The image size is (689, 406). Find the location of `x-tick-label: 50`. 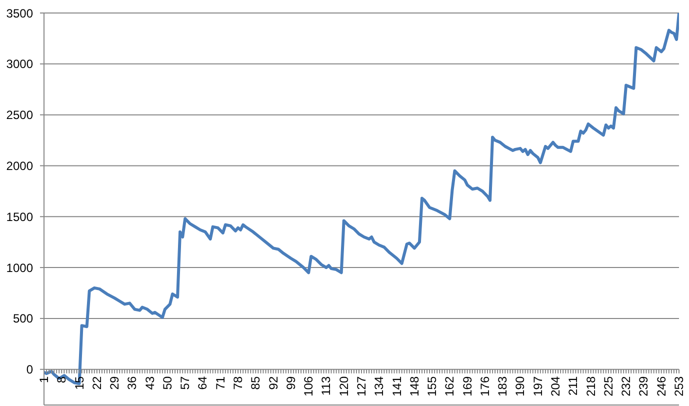

x-tick-label: 50 is located at coordinates (167, 383).